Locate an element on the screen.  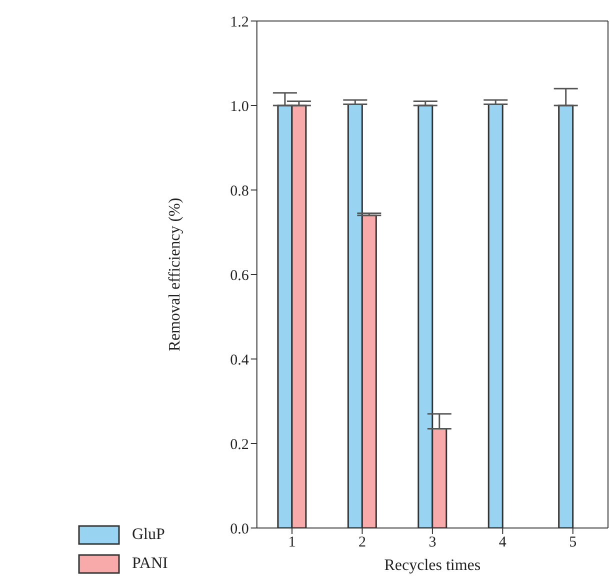
x-tick-label: 3 is located at coordinates (432, 542).